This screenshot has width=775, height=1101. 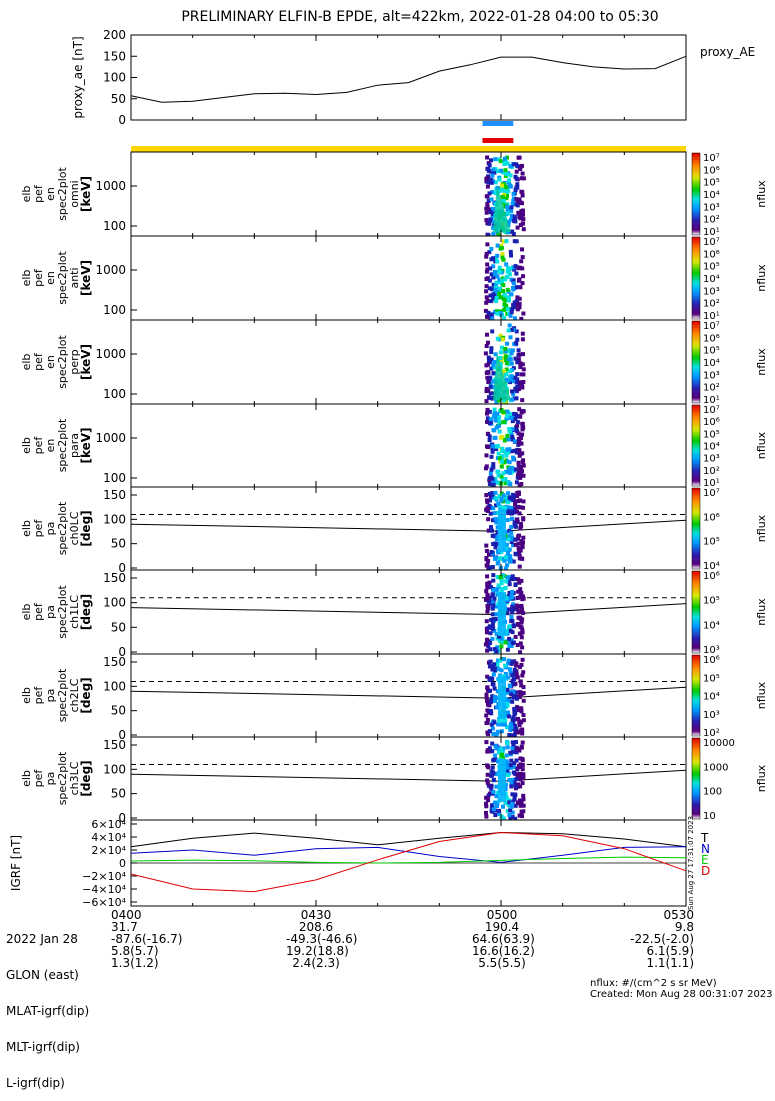 What do you see at coordinates (135, 951) in the screenshot?
I see `ephemeris-value: 5.8(5.7)` at bounding box center [135, 951].